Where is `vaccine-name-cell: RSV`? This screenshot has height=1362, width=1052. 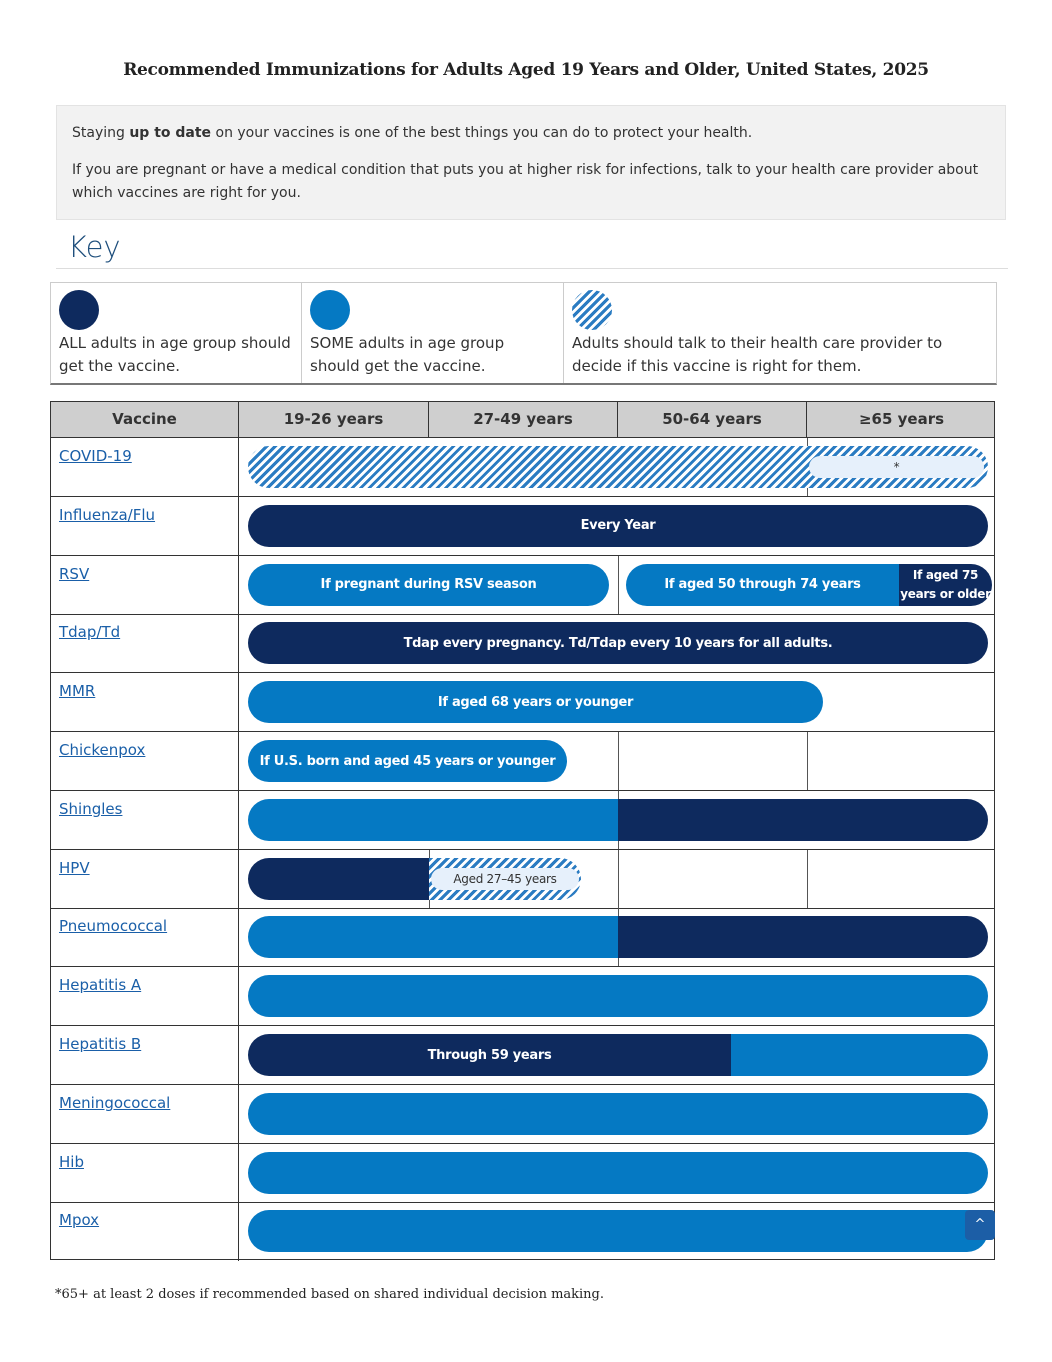
vaccine-name-cell: RSV is located at coordinates (145, 584).